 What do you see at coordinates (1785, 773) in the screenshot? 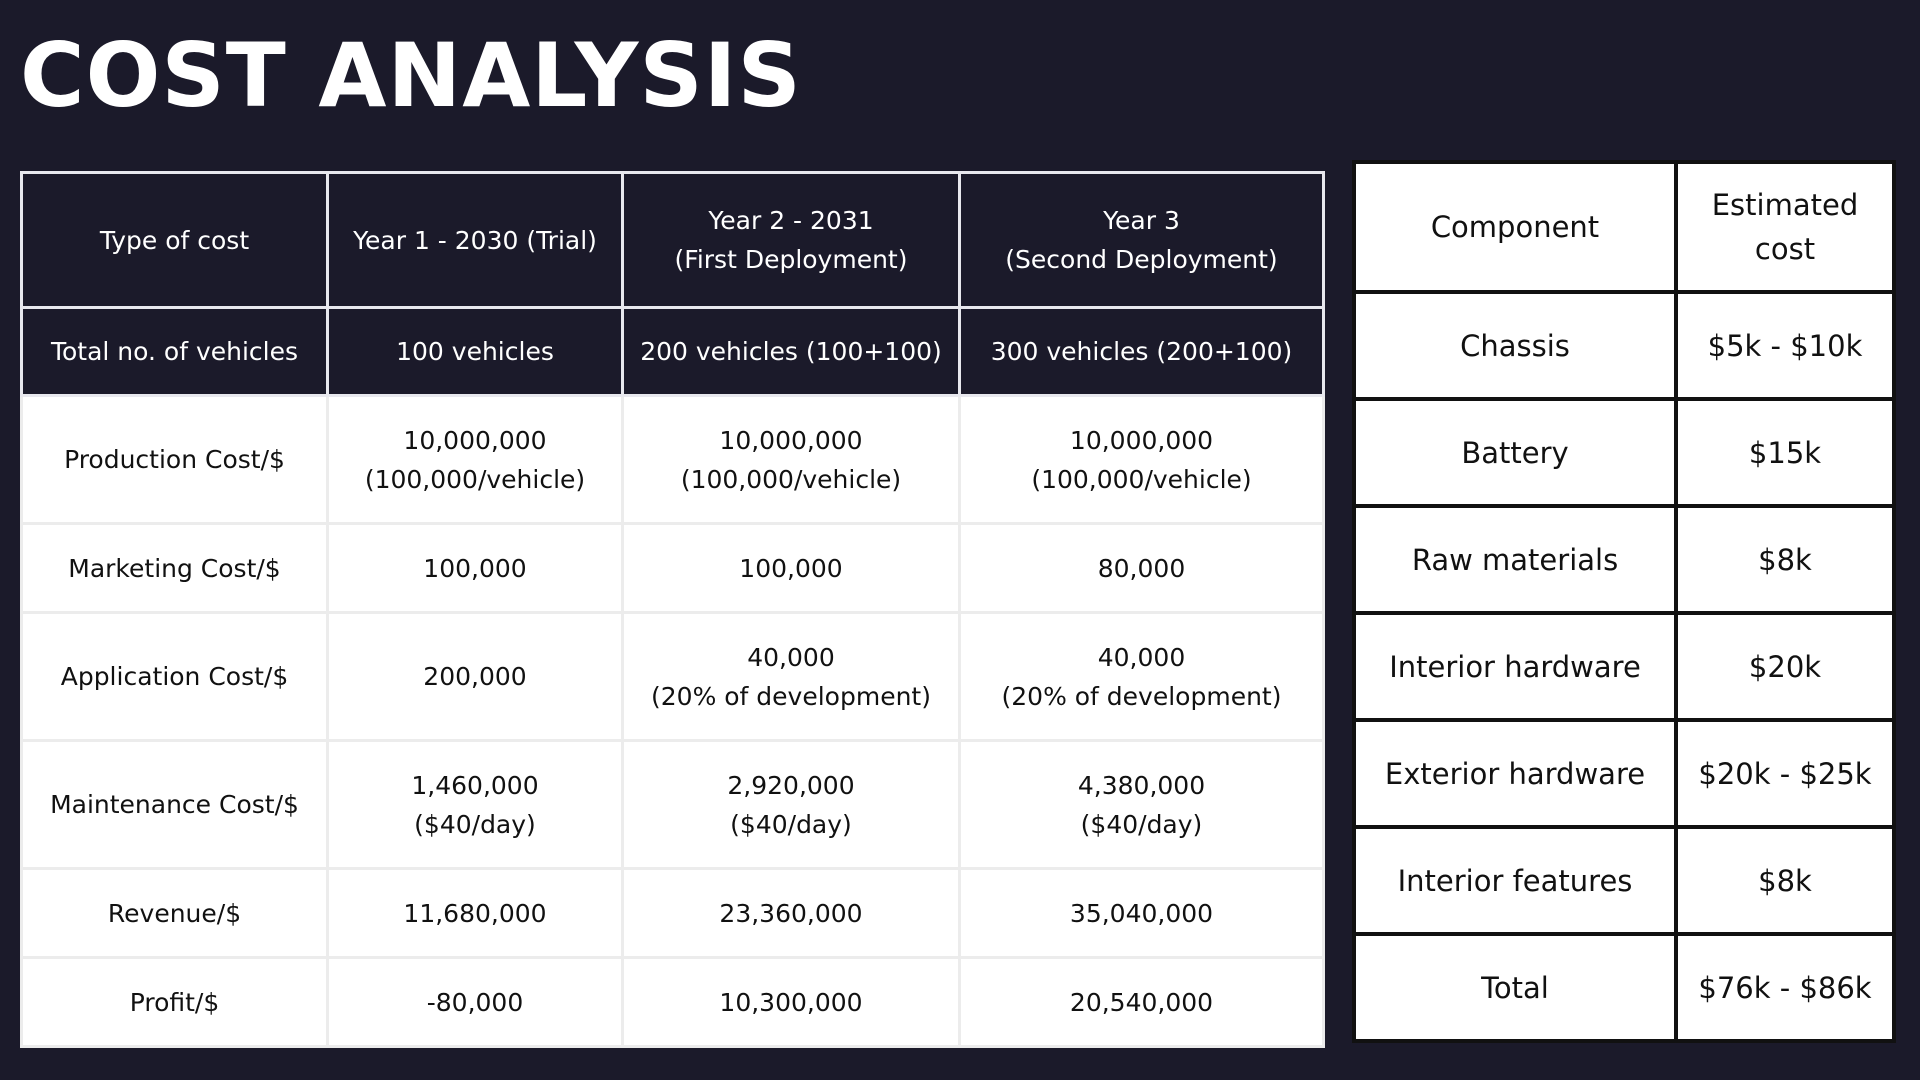
I see `component-cost: $20k - $25k` at bounding box center [1785, 773].